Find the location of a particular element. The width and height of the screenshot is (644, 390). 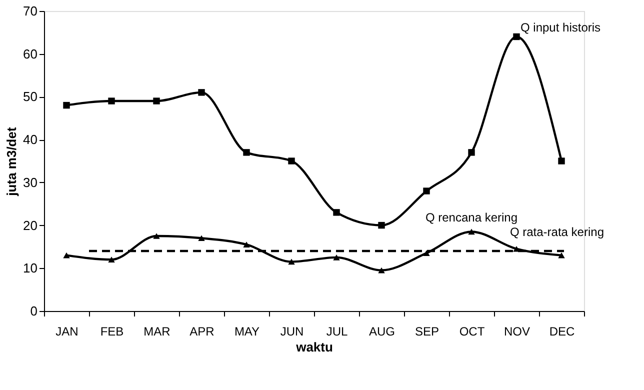

y-tick-label: 50 is located at coordinates (30, 96).